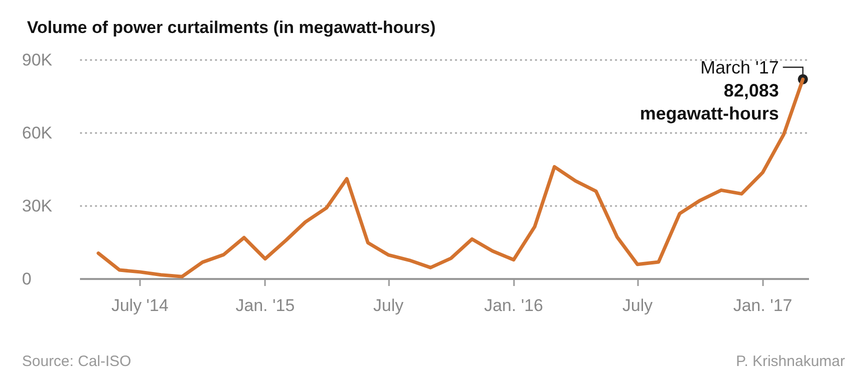 The width and height of the screenshot is (861, 383). Describe the element at coordinates (37, 133) in the screenshot. I see `y-tick-label: 60K` at that location.